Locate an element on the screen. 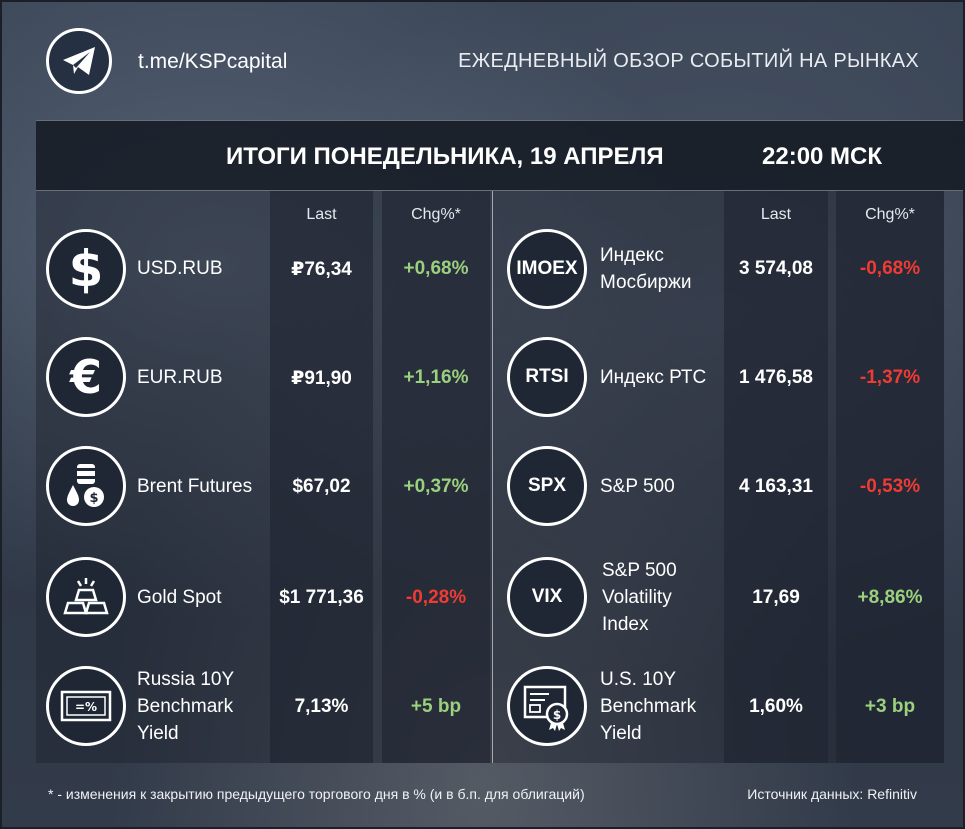 Image resolution: width=965 pixels, height=829 pixels. right-last-column-bg is located at coordinates (776, 477).